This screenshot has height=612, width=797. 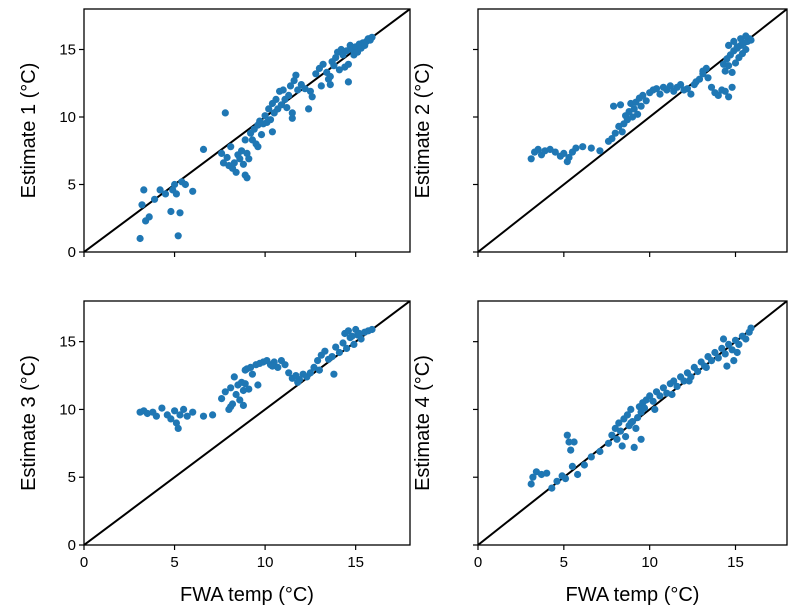 I want to click on y-tick-label: 0, so click(x=72, y=545).